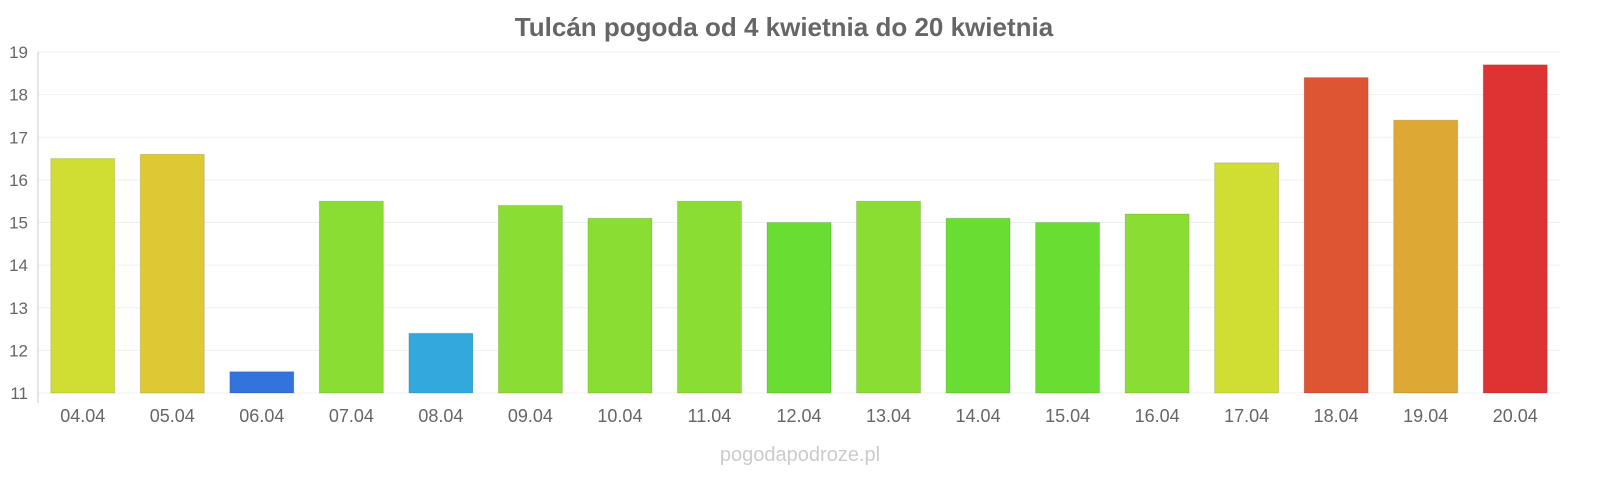  Describe the element at coordinates (172, 416) in the screenshot. I see `x-tick-label: 05.04` at that location.